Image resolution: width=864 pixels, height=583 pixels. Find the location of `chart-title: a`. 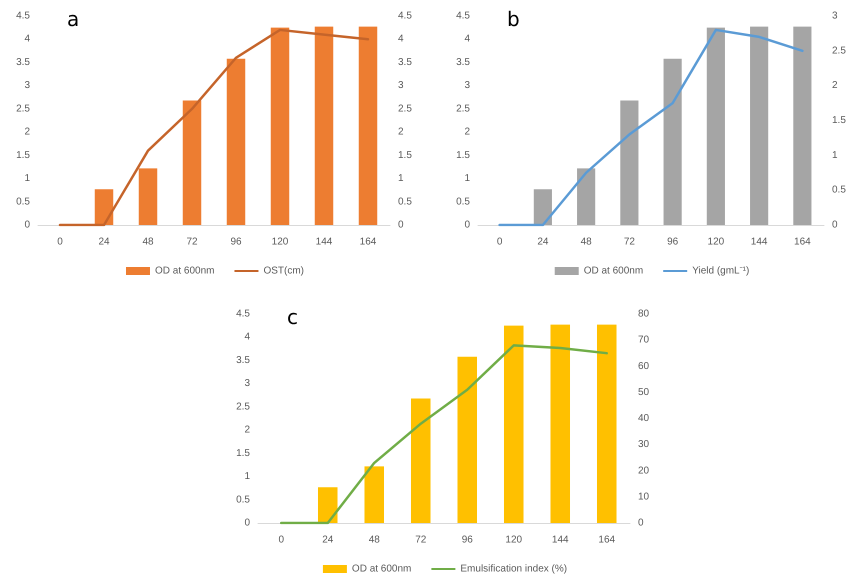

chart-title: a is located at coordinates (73, 19).